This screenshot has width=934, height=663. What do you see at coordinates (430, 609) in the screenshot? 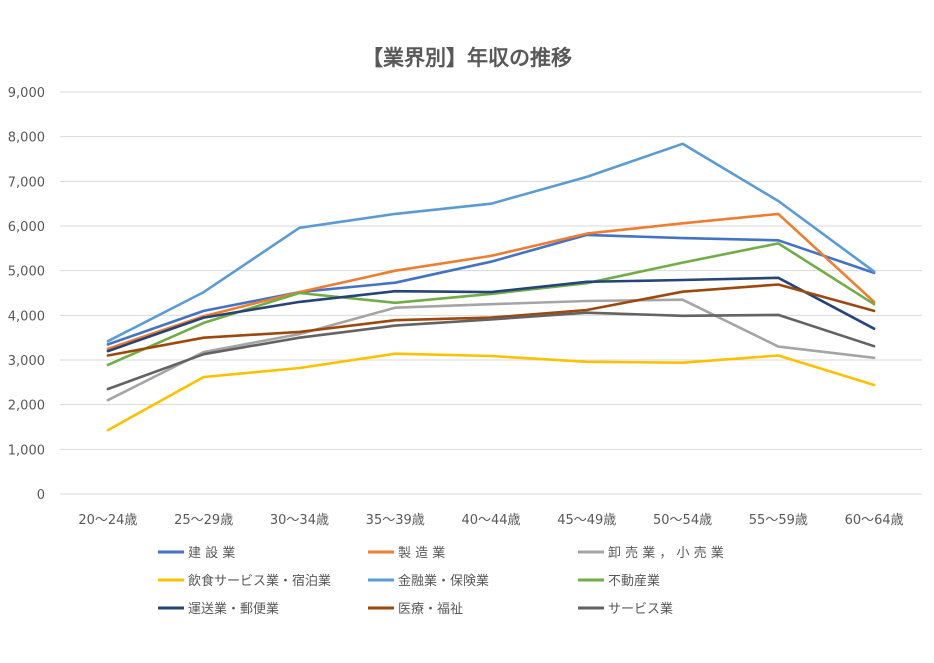
I see `legend-label: 医療・福祉` at bounding box center [430, 609].